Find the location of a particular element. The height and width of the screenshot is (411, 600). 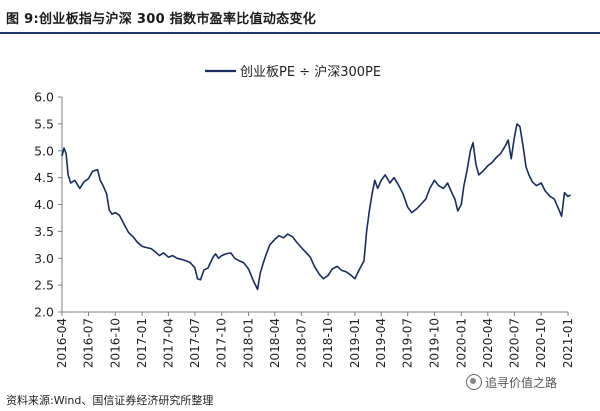

x-tick-label: 2016-10 is located at coordinates (115, 343).